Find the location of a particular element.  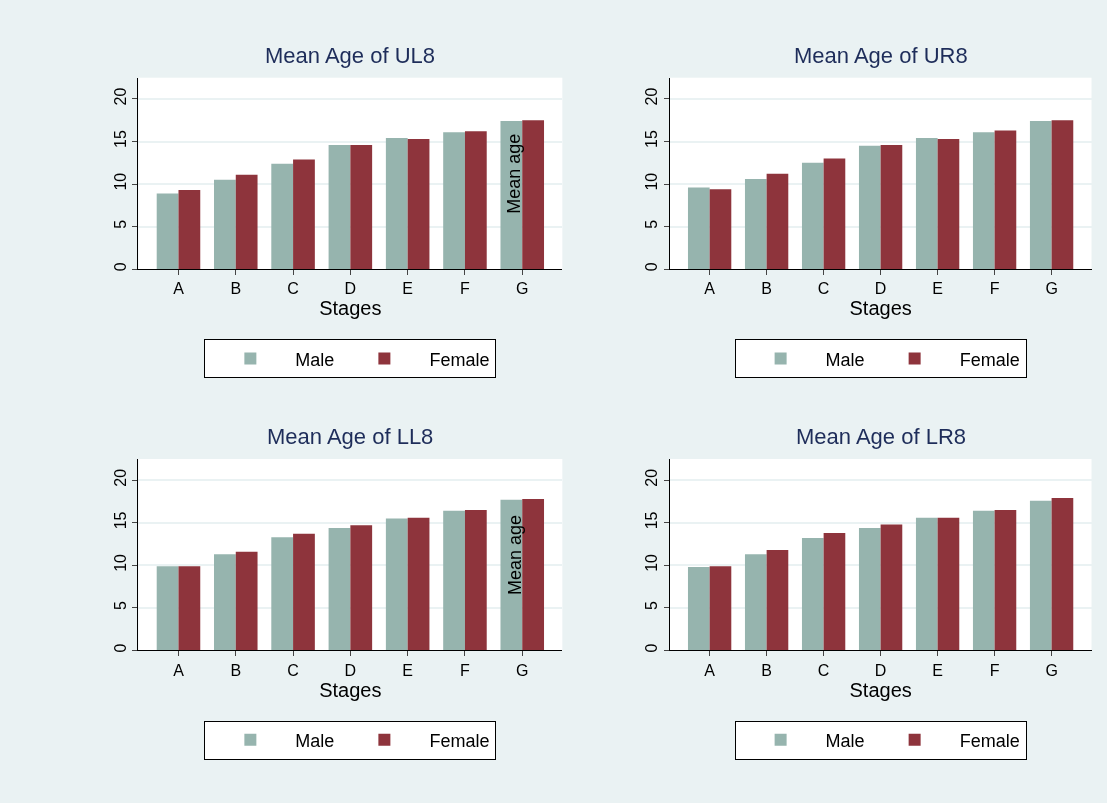

chart-title: Mean Age of LL8 is located at coordinates (350, 436).